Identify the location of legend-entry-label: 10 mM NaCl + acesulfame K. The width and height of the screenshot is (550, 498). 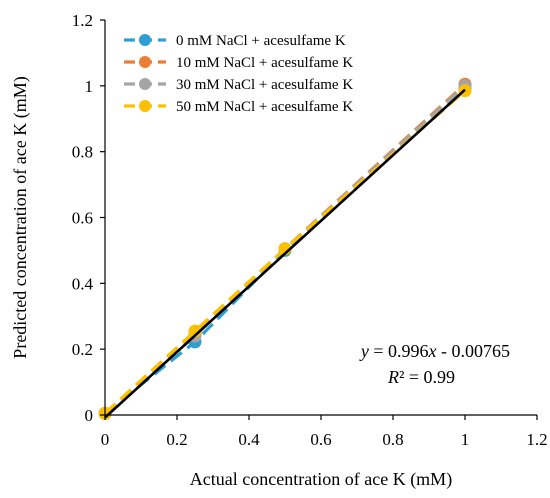
(264, 63).